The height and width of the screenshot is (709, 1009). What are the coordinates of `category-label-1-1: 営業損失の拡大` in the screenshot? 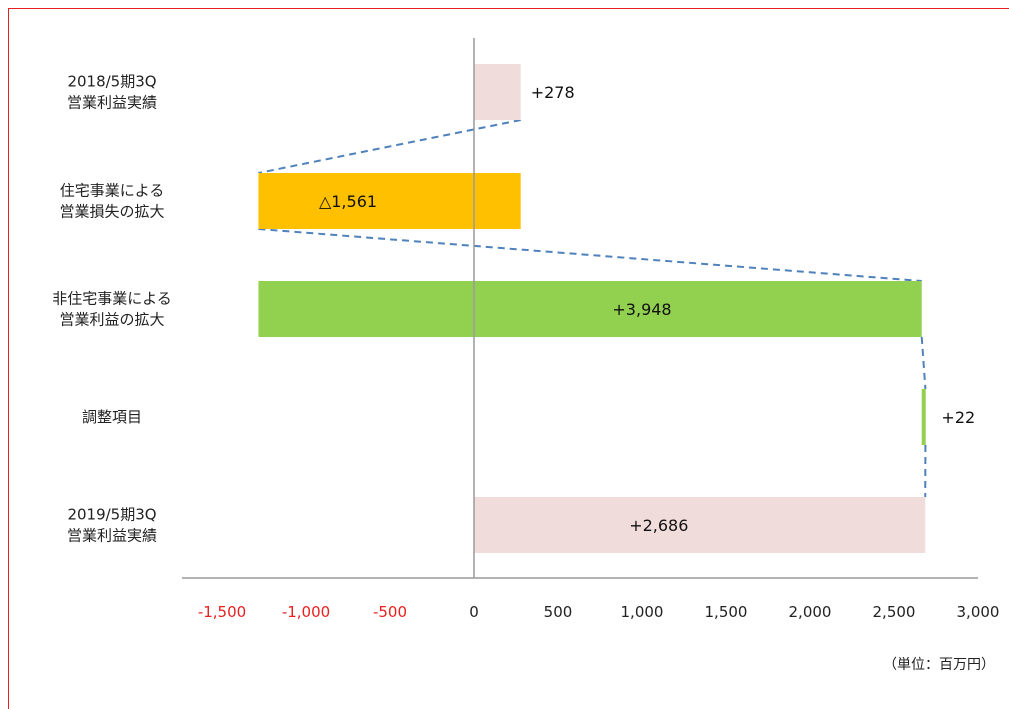 It's located at (111, 212).